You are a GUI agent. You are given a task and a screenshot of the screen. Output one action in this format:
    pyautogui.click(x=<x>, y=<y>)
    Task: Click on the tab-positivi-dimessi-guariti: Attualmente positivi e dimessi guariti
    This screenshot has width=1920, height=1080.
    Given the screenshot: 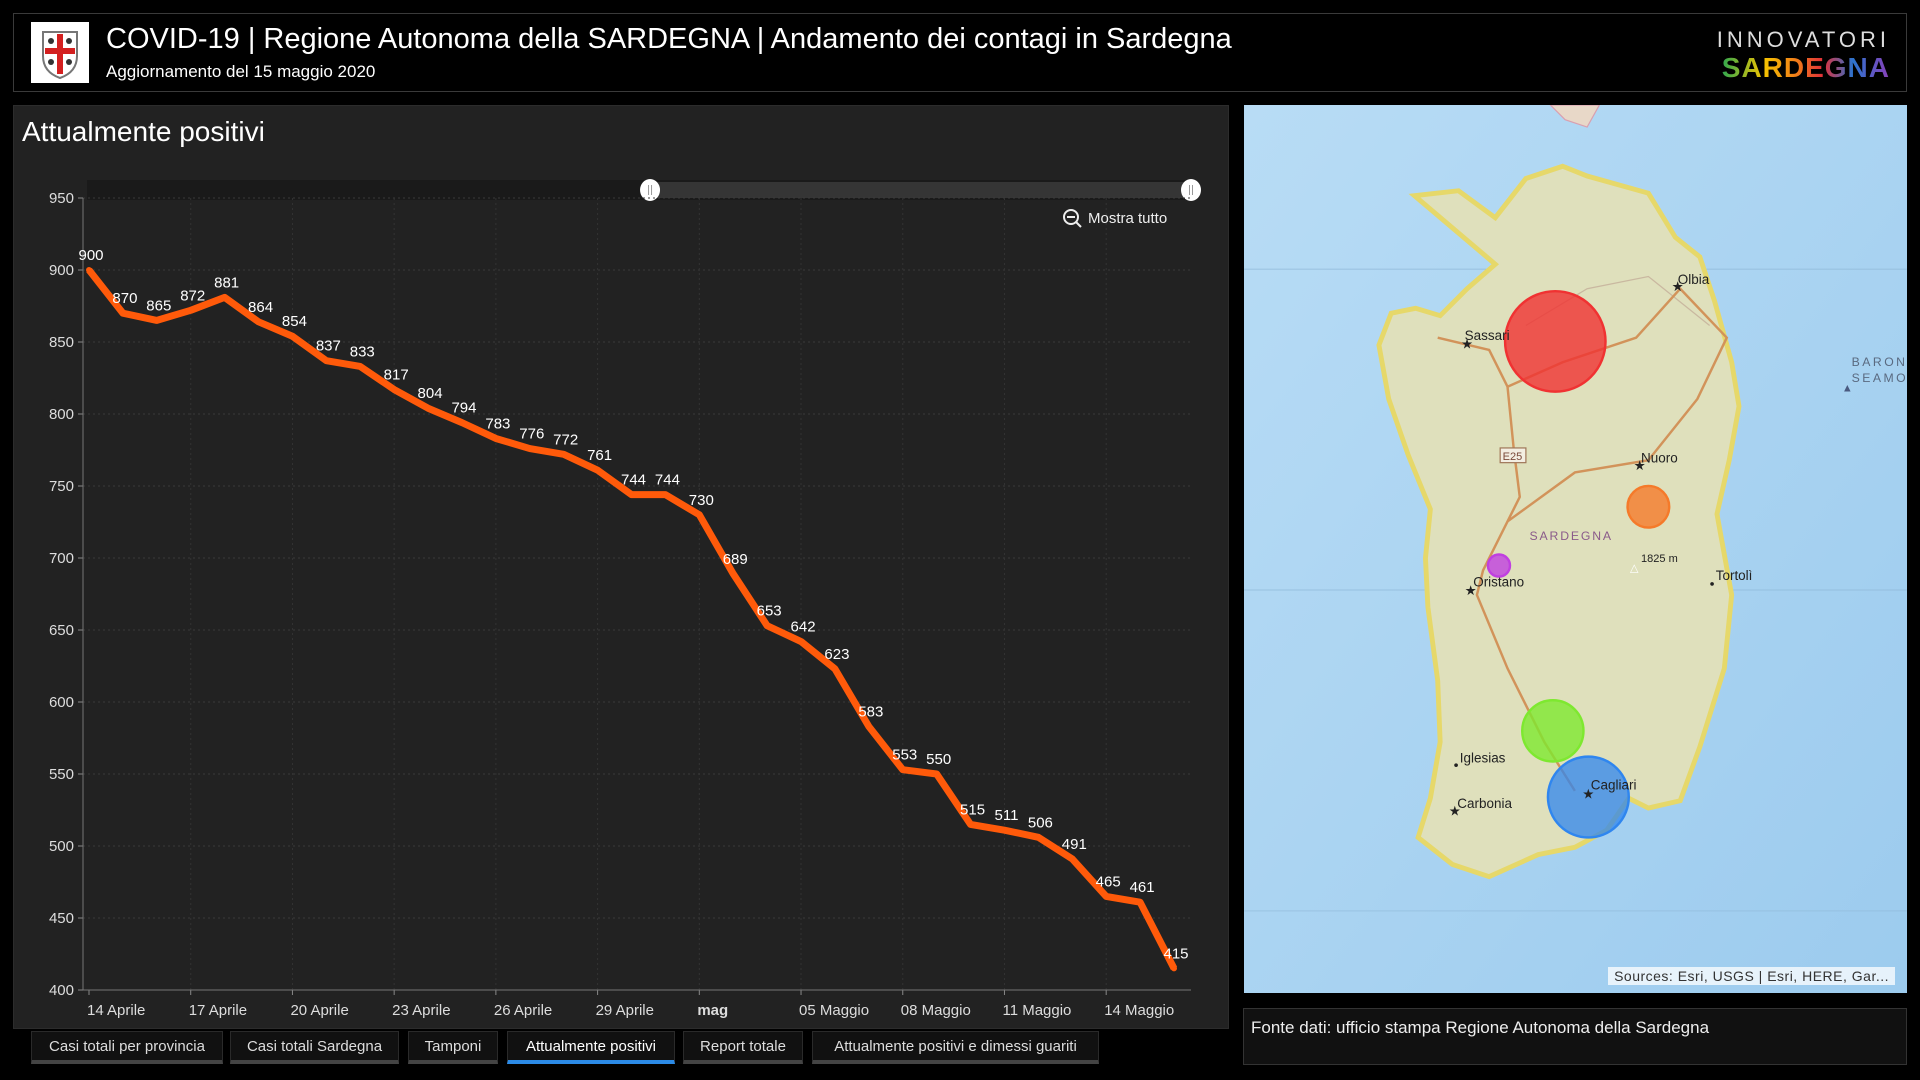 What is the action you would take?
    pyautogui.click(x=955, y=1047)
    